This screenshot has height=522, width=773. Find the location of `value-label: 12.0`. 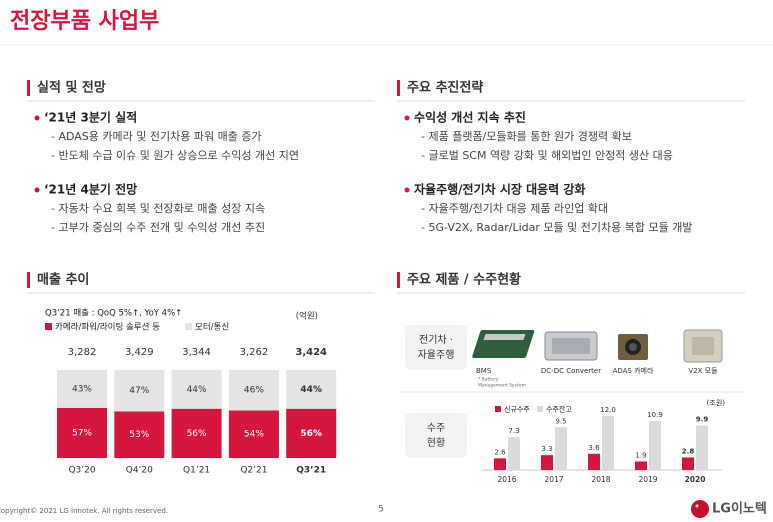

value-label: 12.0 is located at coordinates (608, 410).